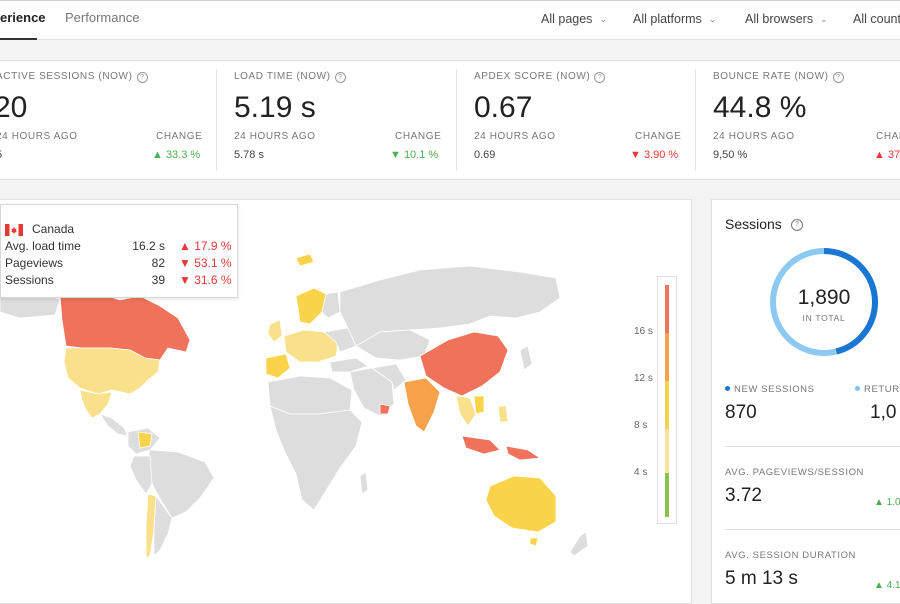  I want to click on metric-value: 44.8 %, so click(760, 107).